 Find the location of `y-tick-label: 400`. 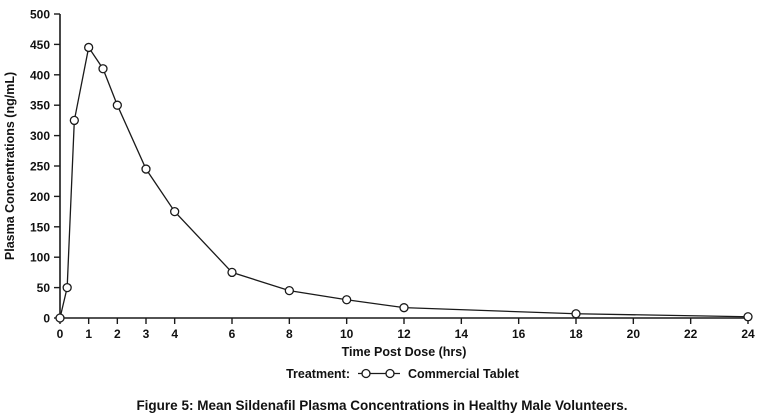

y-tick-label: 400 is located at coordinates (40, 75).